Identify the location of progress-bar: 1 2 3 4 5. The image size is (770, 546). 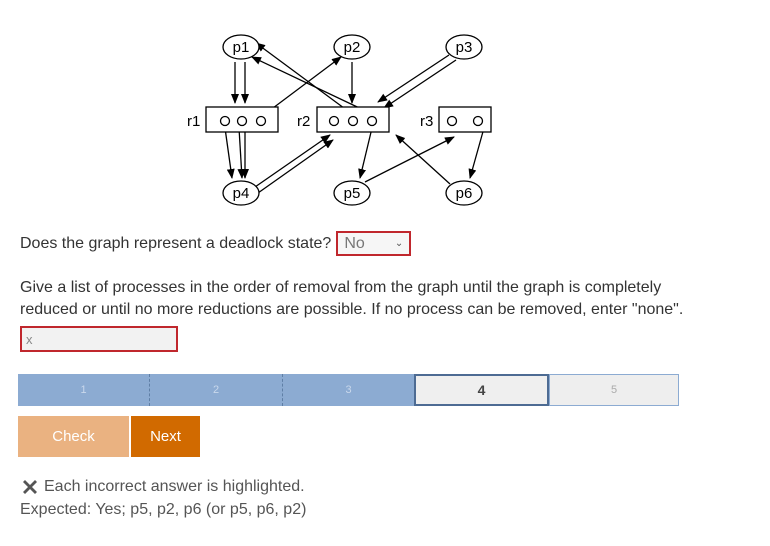
(348, 390).